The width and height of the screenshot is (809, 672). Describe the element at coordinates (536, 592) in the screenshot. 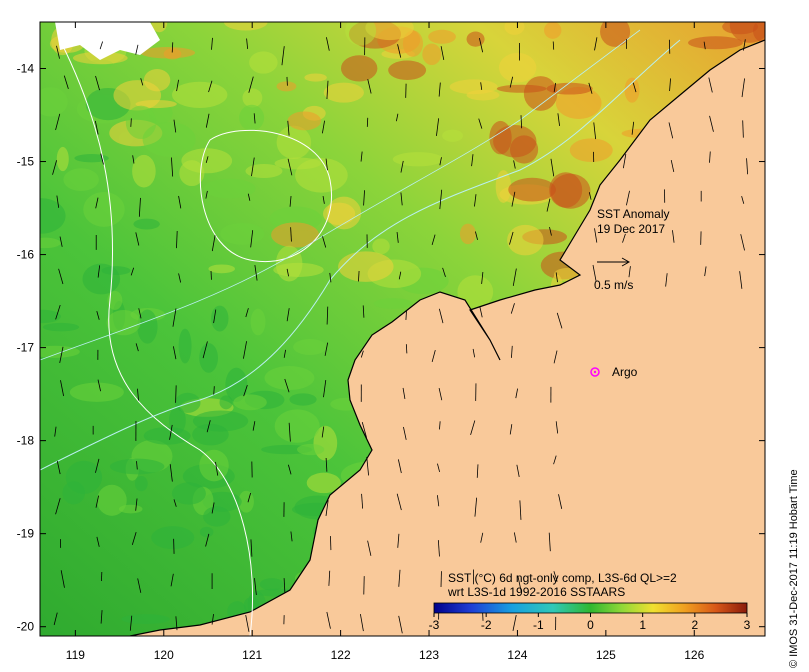

I see `legend-line2: wrt L3S-1d 1992-2016 SSTAARS` at that location.